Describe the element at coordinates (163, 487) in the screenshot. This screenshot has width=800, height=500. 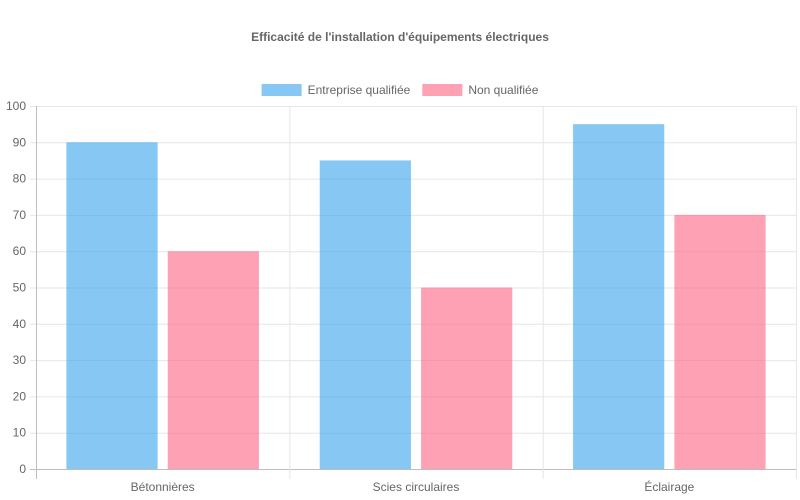
I see `x-tick-label: Bétonnières` at that location.